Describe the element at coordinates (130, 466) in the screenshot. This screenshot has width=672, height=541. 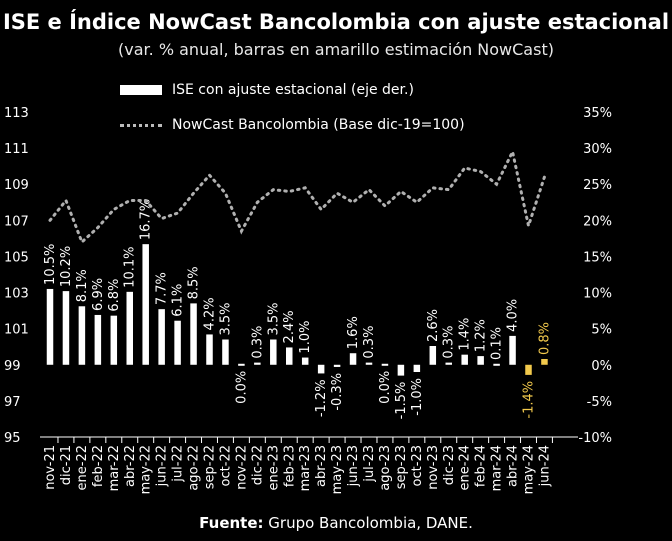
I see `x-axis-tick-label: abr-22` at that location.